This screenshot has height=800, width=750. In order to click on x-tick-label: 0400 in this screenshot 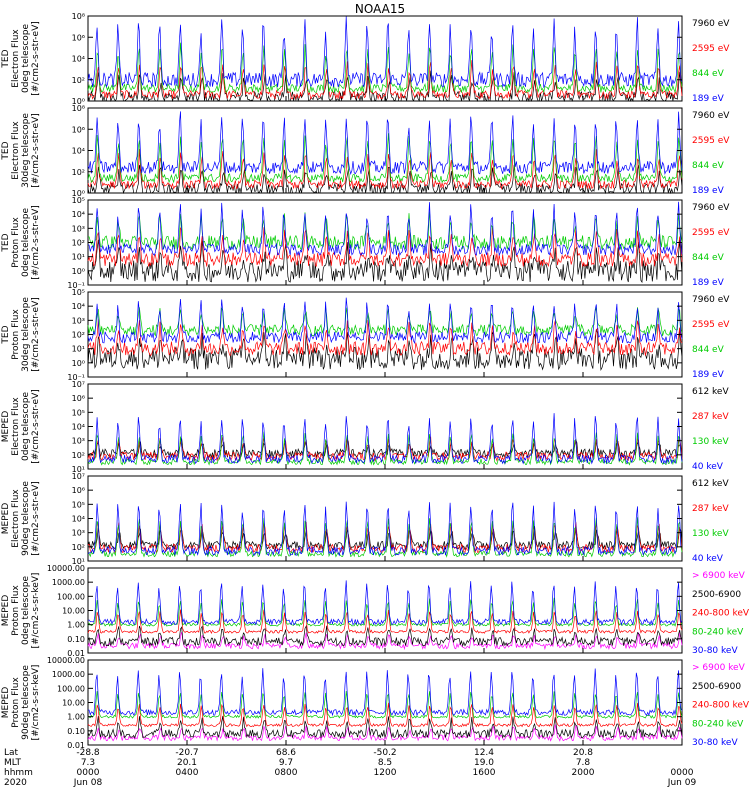, I will do `click(187, 773)`.